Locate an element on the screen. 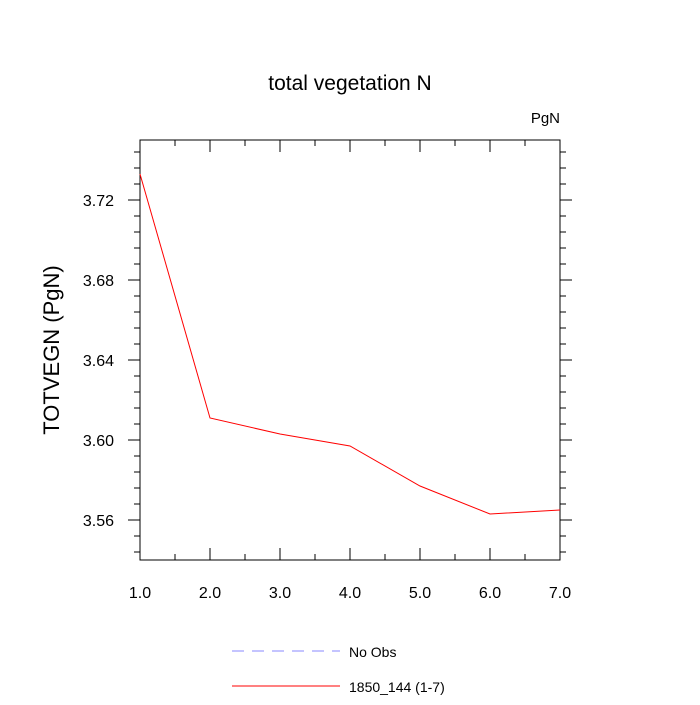  y-axis-label: TOTVEGN (PgN) is located at coordinates (51, 350).